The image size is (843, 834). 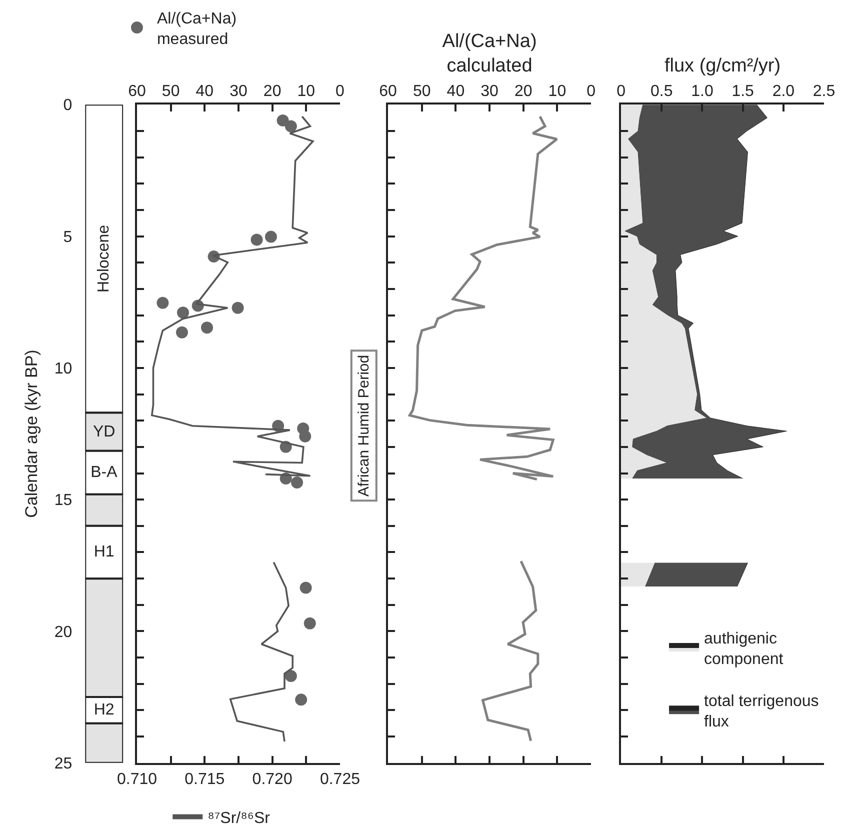 I want to click on x-tick-label: 0.715, so click(x=204, y=779).